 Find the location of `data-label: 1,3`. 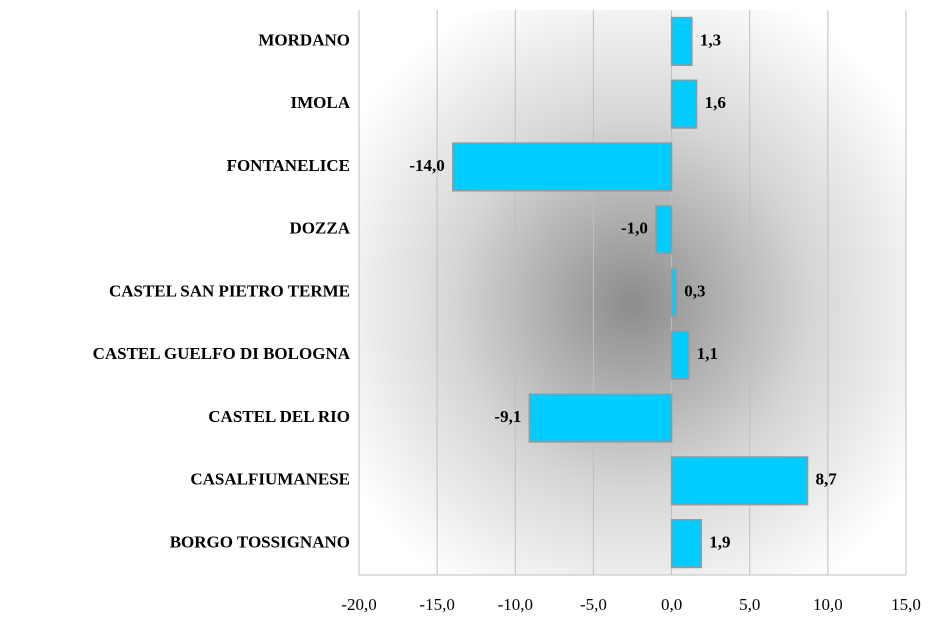

data-label: 1,3 is located at coordinates (710, 39).